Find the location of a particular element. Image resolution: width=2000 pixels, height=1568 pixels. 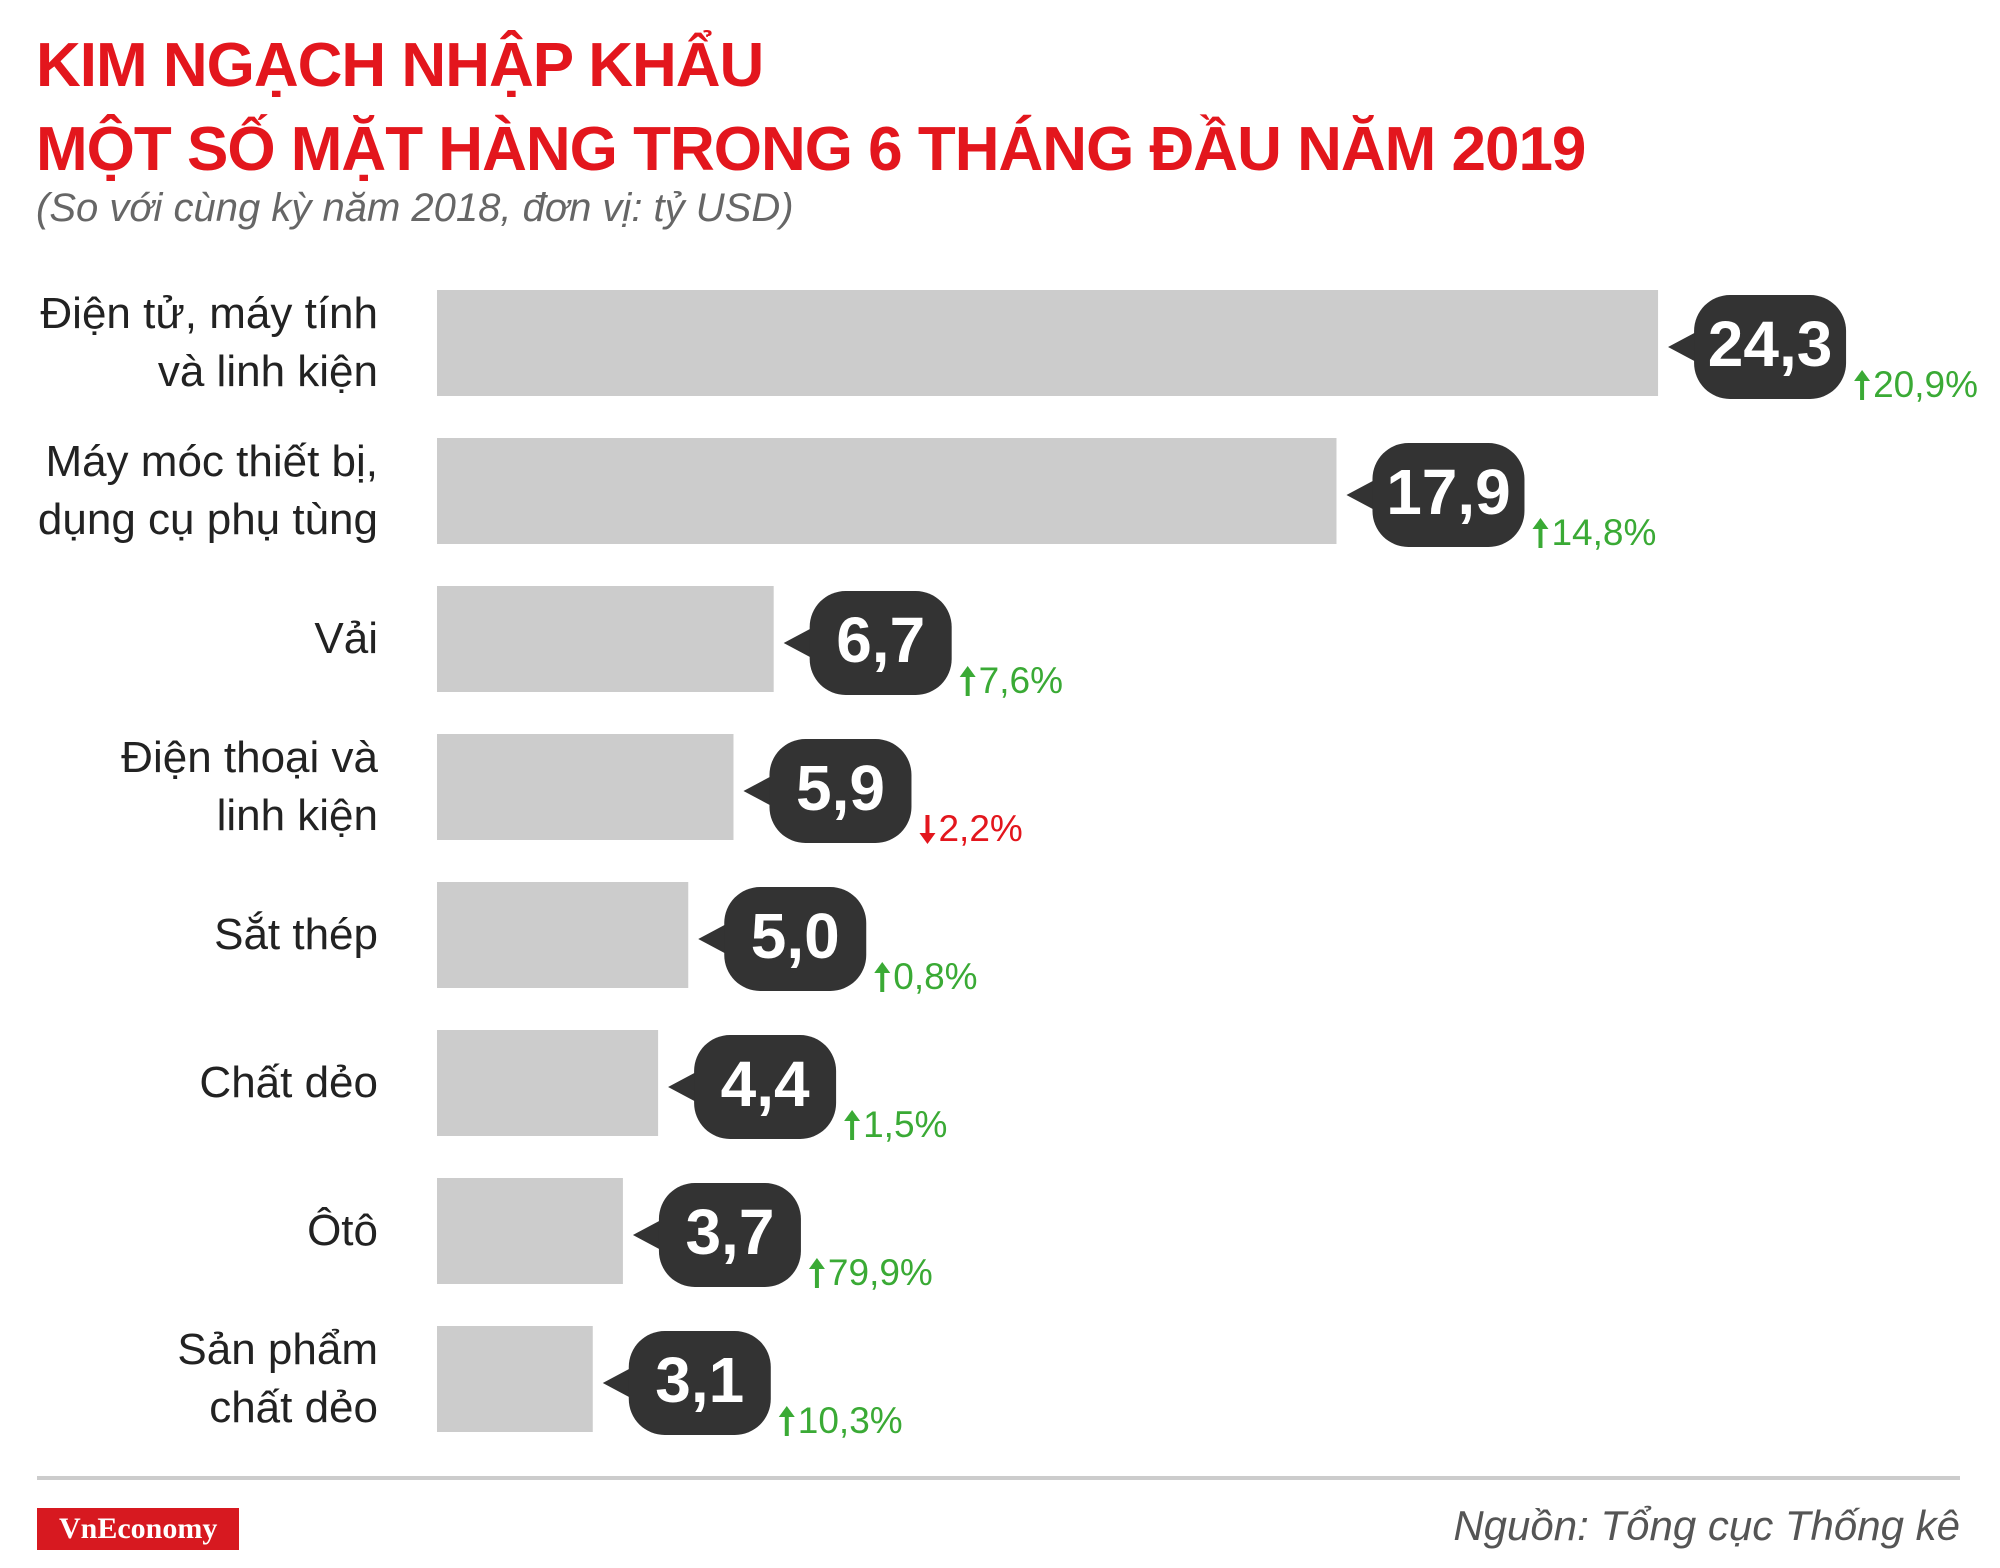

category-label: Điện tử, máy tính và linh kiện is located at coordinates (209, 342).